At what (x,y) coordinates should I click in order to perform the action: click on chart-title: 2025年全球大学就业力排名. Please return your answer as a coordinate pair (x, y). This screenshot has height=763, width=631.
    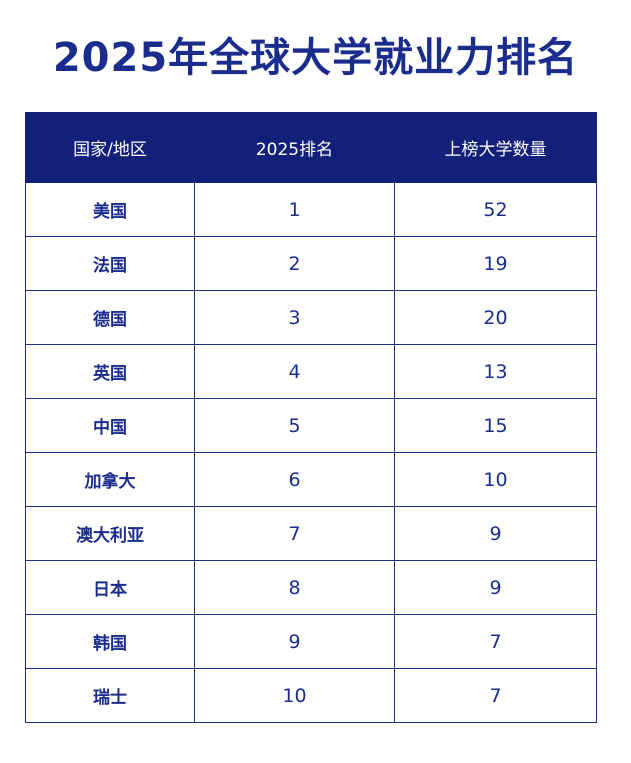
    Looking at the image, I should click on (315, 58).